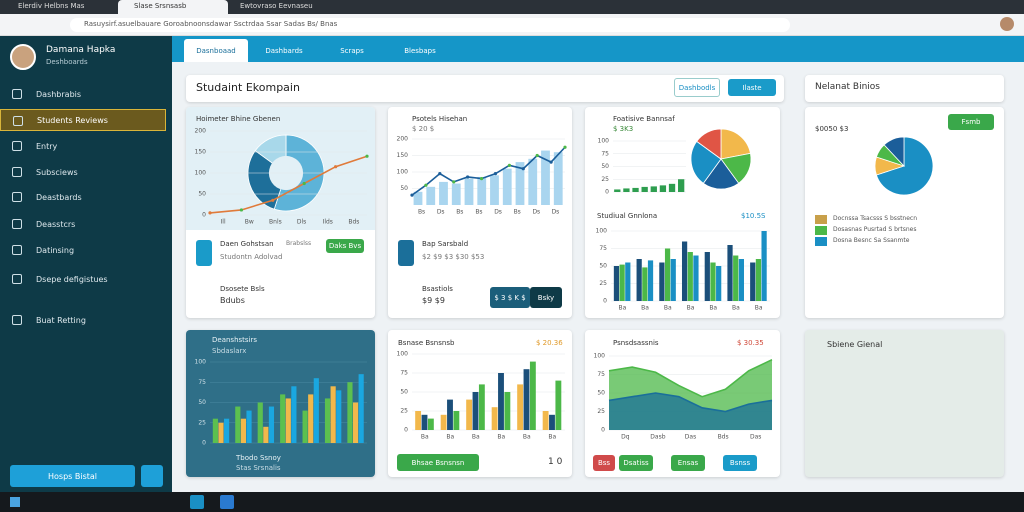 The width and height of the screenshot is (1024, 512). I want to click on y-tick-label: 150, so click(403, 155).